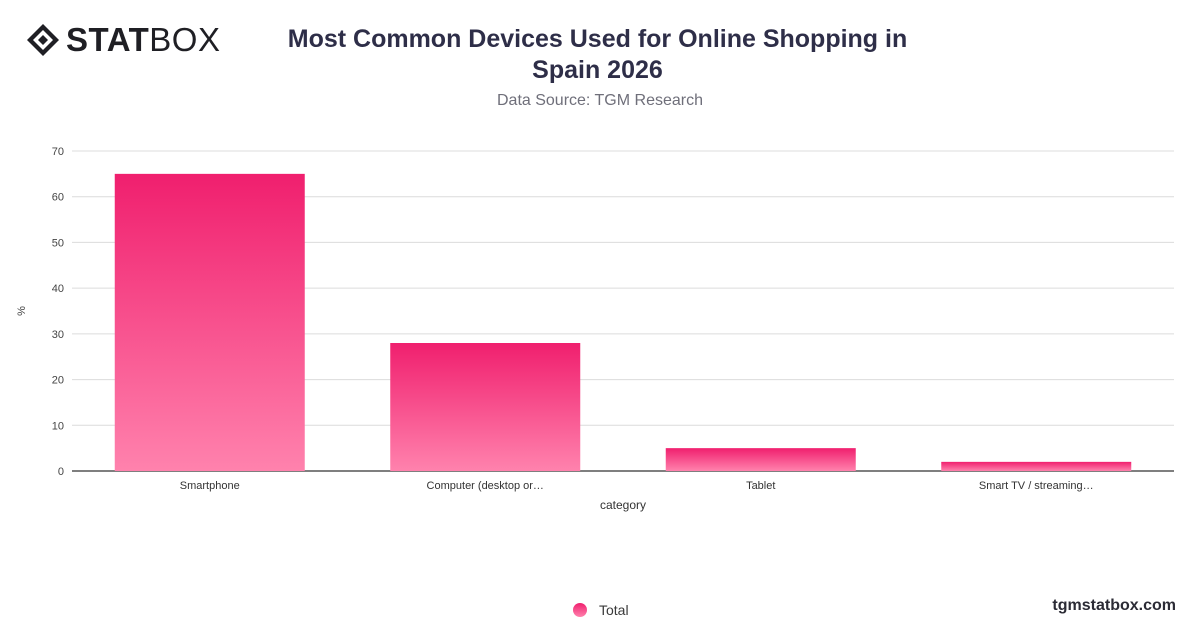 This screenshot has height=628, width=1200. Describe the element at coordinates (58, 381) in the screenshot. I see `y-tick-label: 20` at that location.